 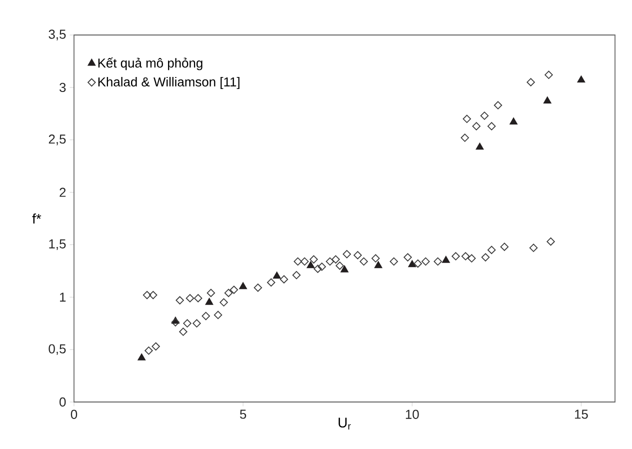 What do you see at coordinates (169, 83) in the screenshot?
I see `legend-label: Khalad & Williamson [11]` at bounding box center [169, 83].